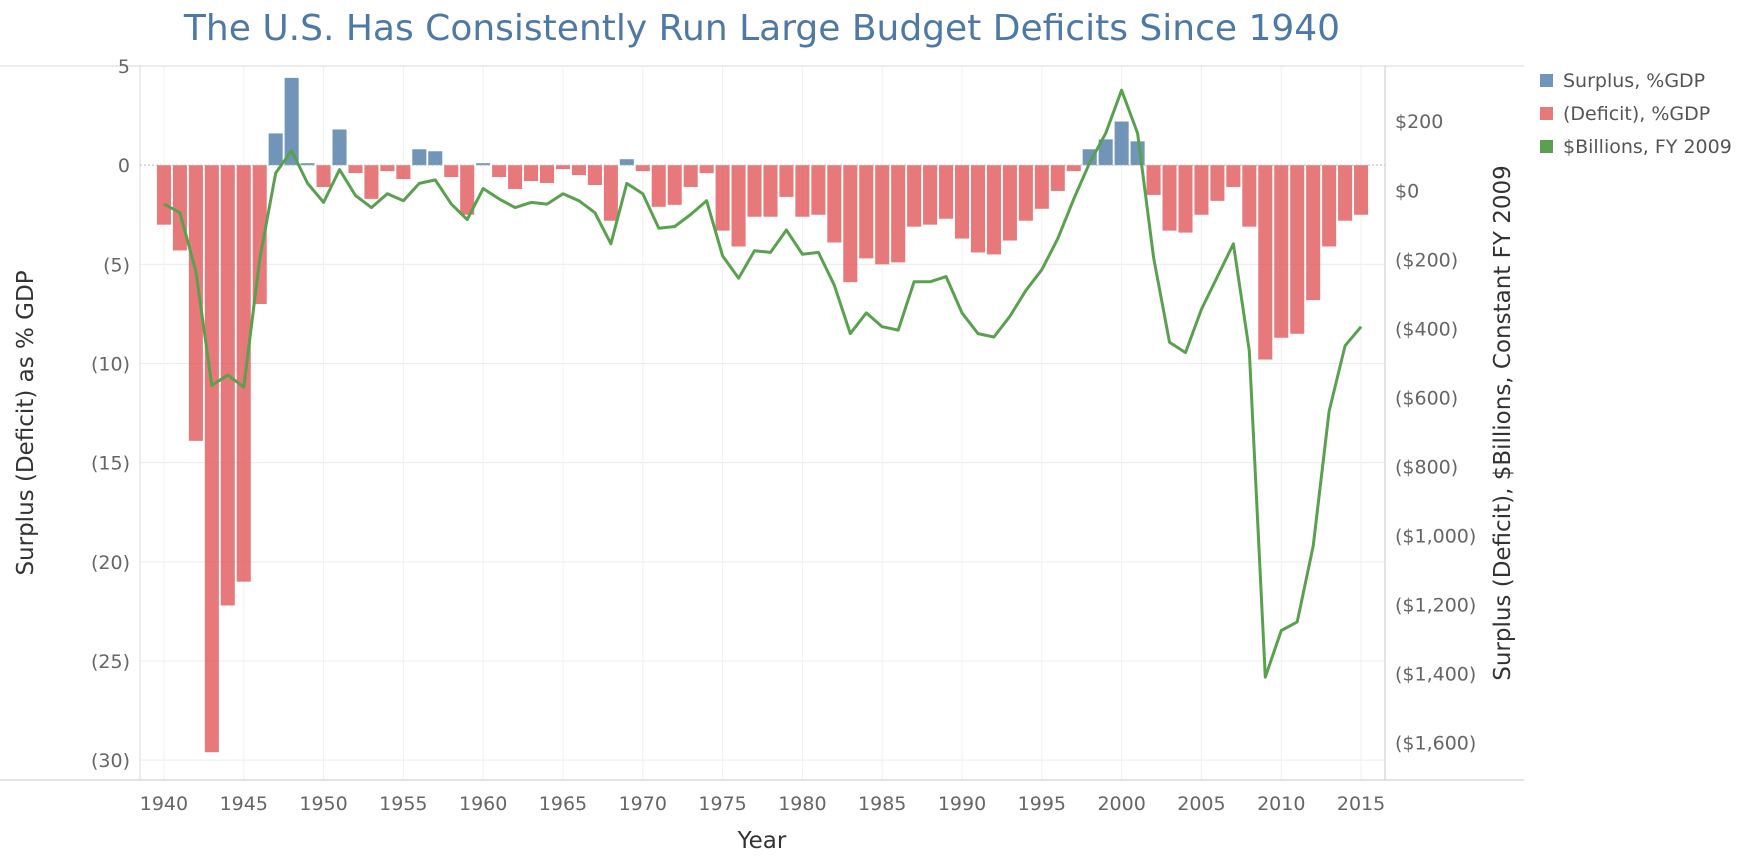 The width and height of the screenshot is (1745, 863). I want to click on y2-tick-label: ($600), so click(1426, 398).